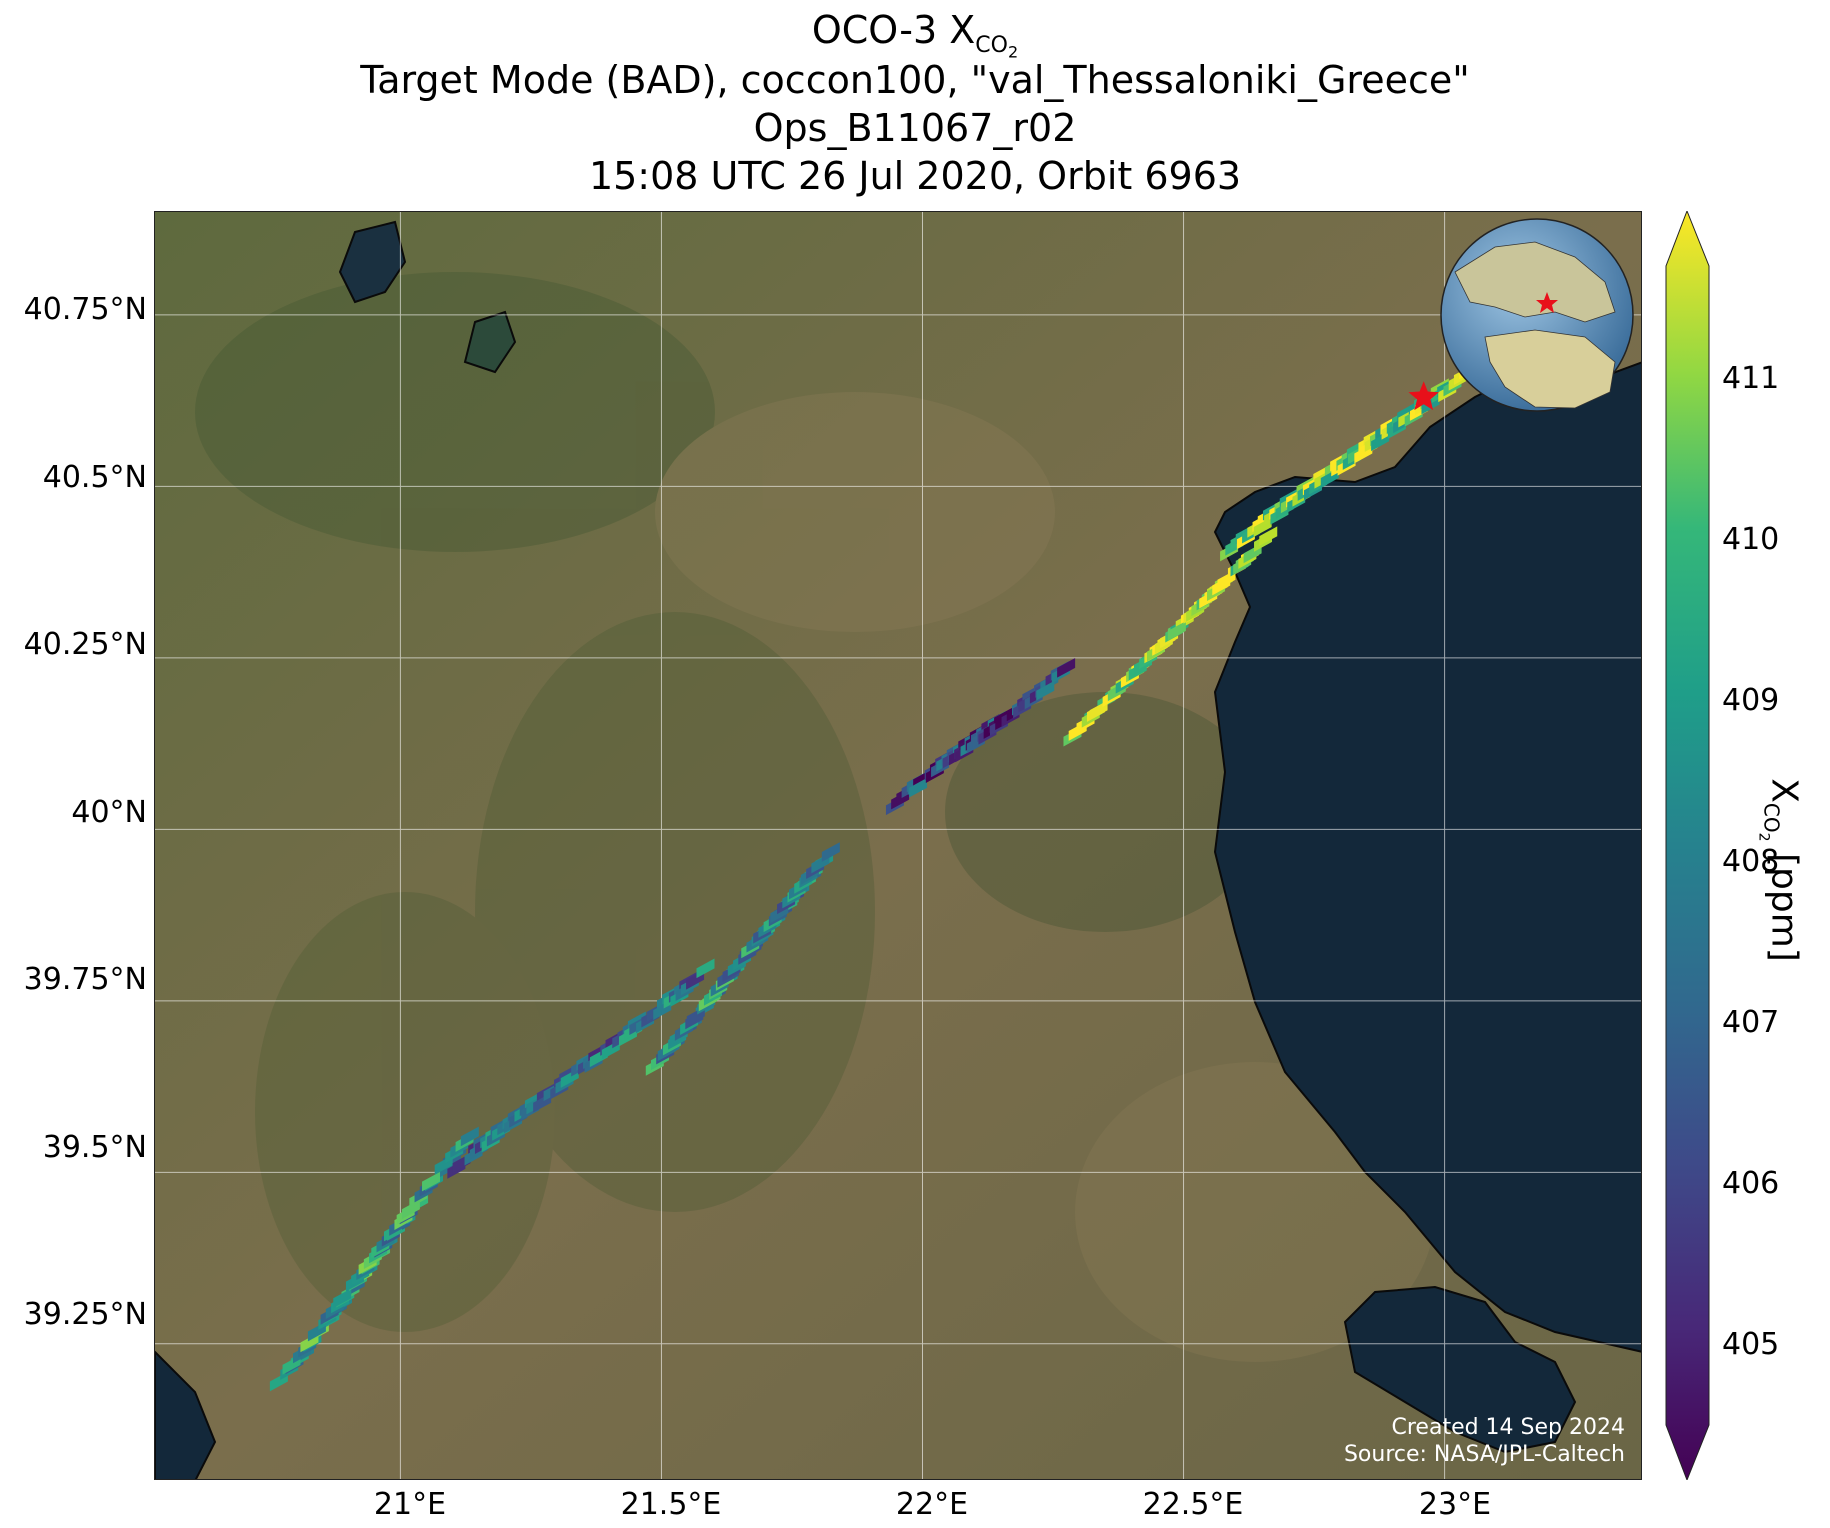 The width and height of the screenshot is (1830, 1528). I want to click on map-title-line4: 15:08 UTC 26 Jul 2020, Orbit 6963, so click(915, 176).